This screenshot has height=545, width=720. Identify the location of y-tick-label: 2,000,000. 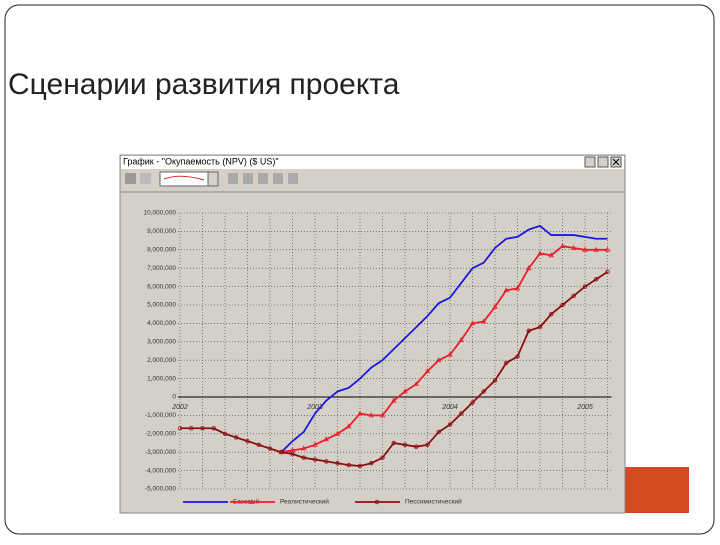
(161, 360).